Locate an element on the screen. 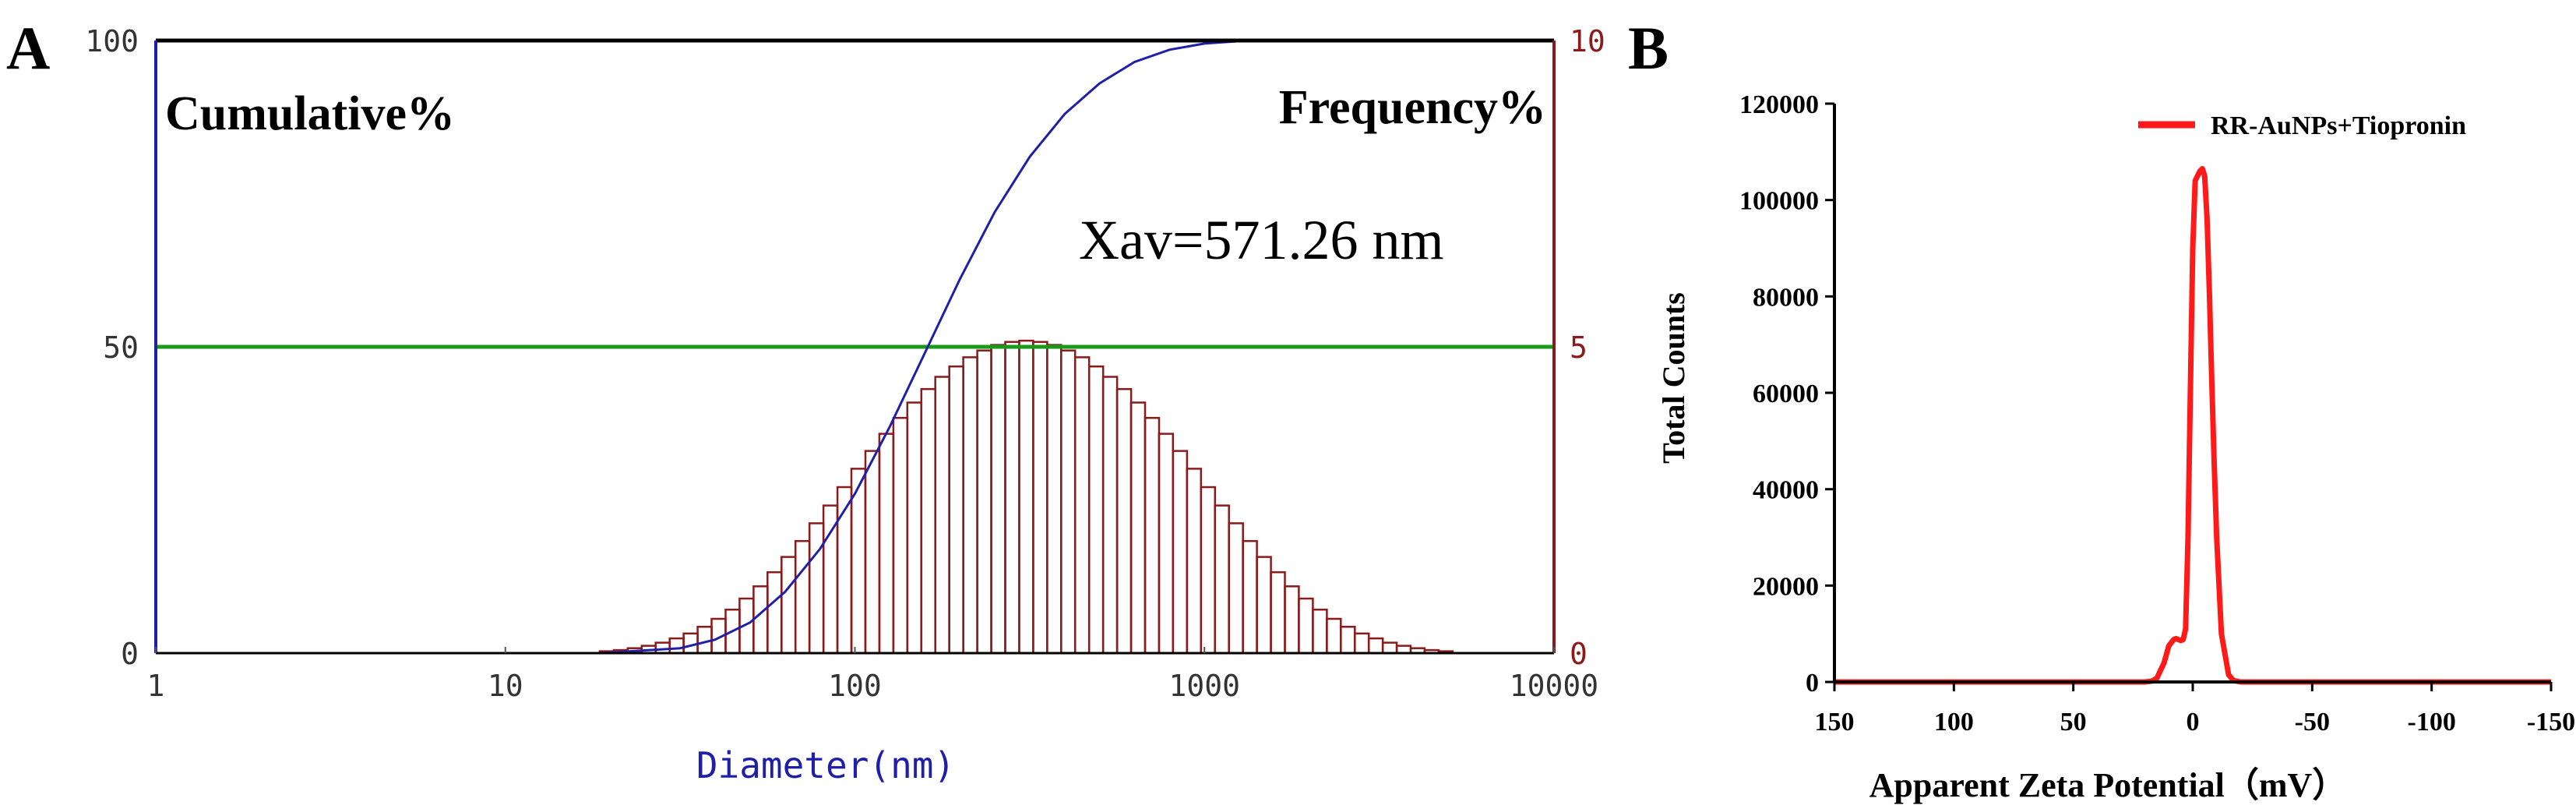 The height and width of the screenshot is (809, 2576). frequency-axis-label: Frequency% is located at coordinates (1412, 107).